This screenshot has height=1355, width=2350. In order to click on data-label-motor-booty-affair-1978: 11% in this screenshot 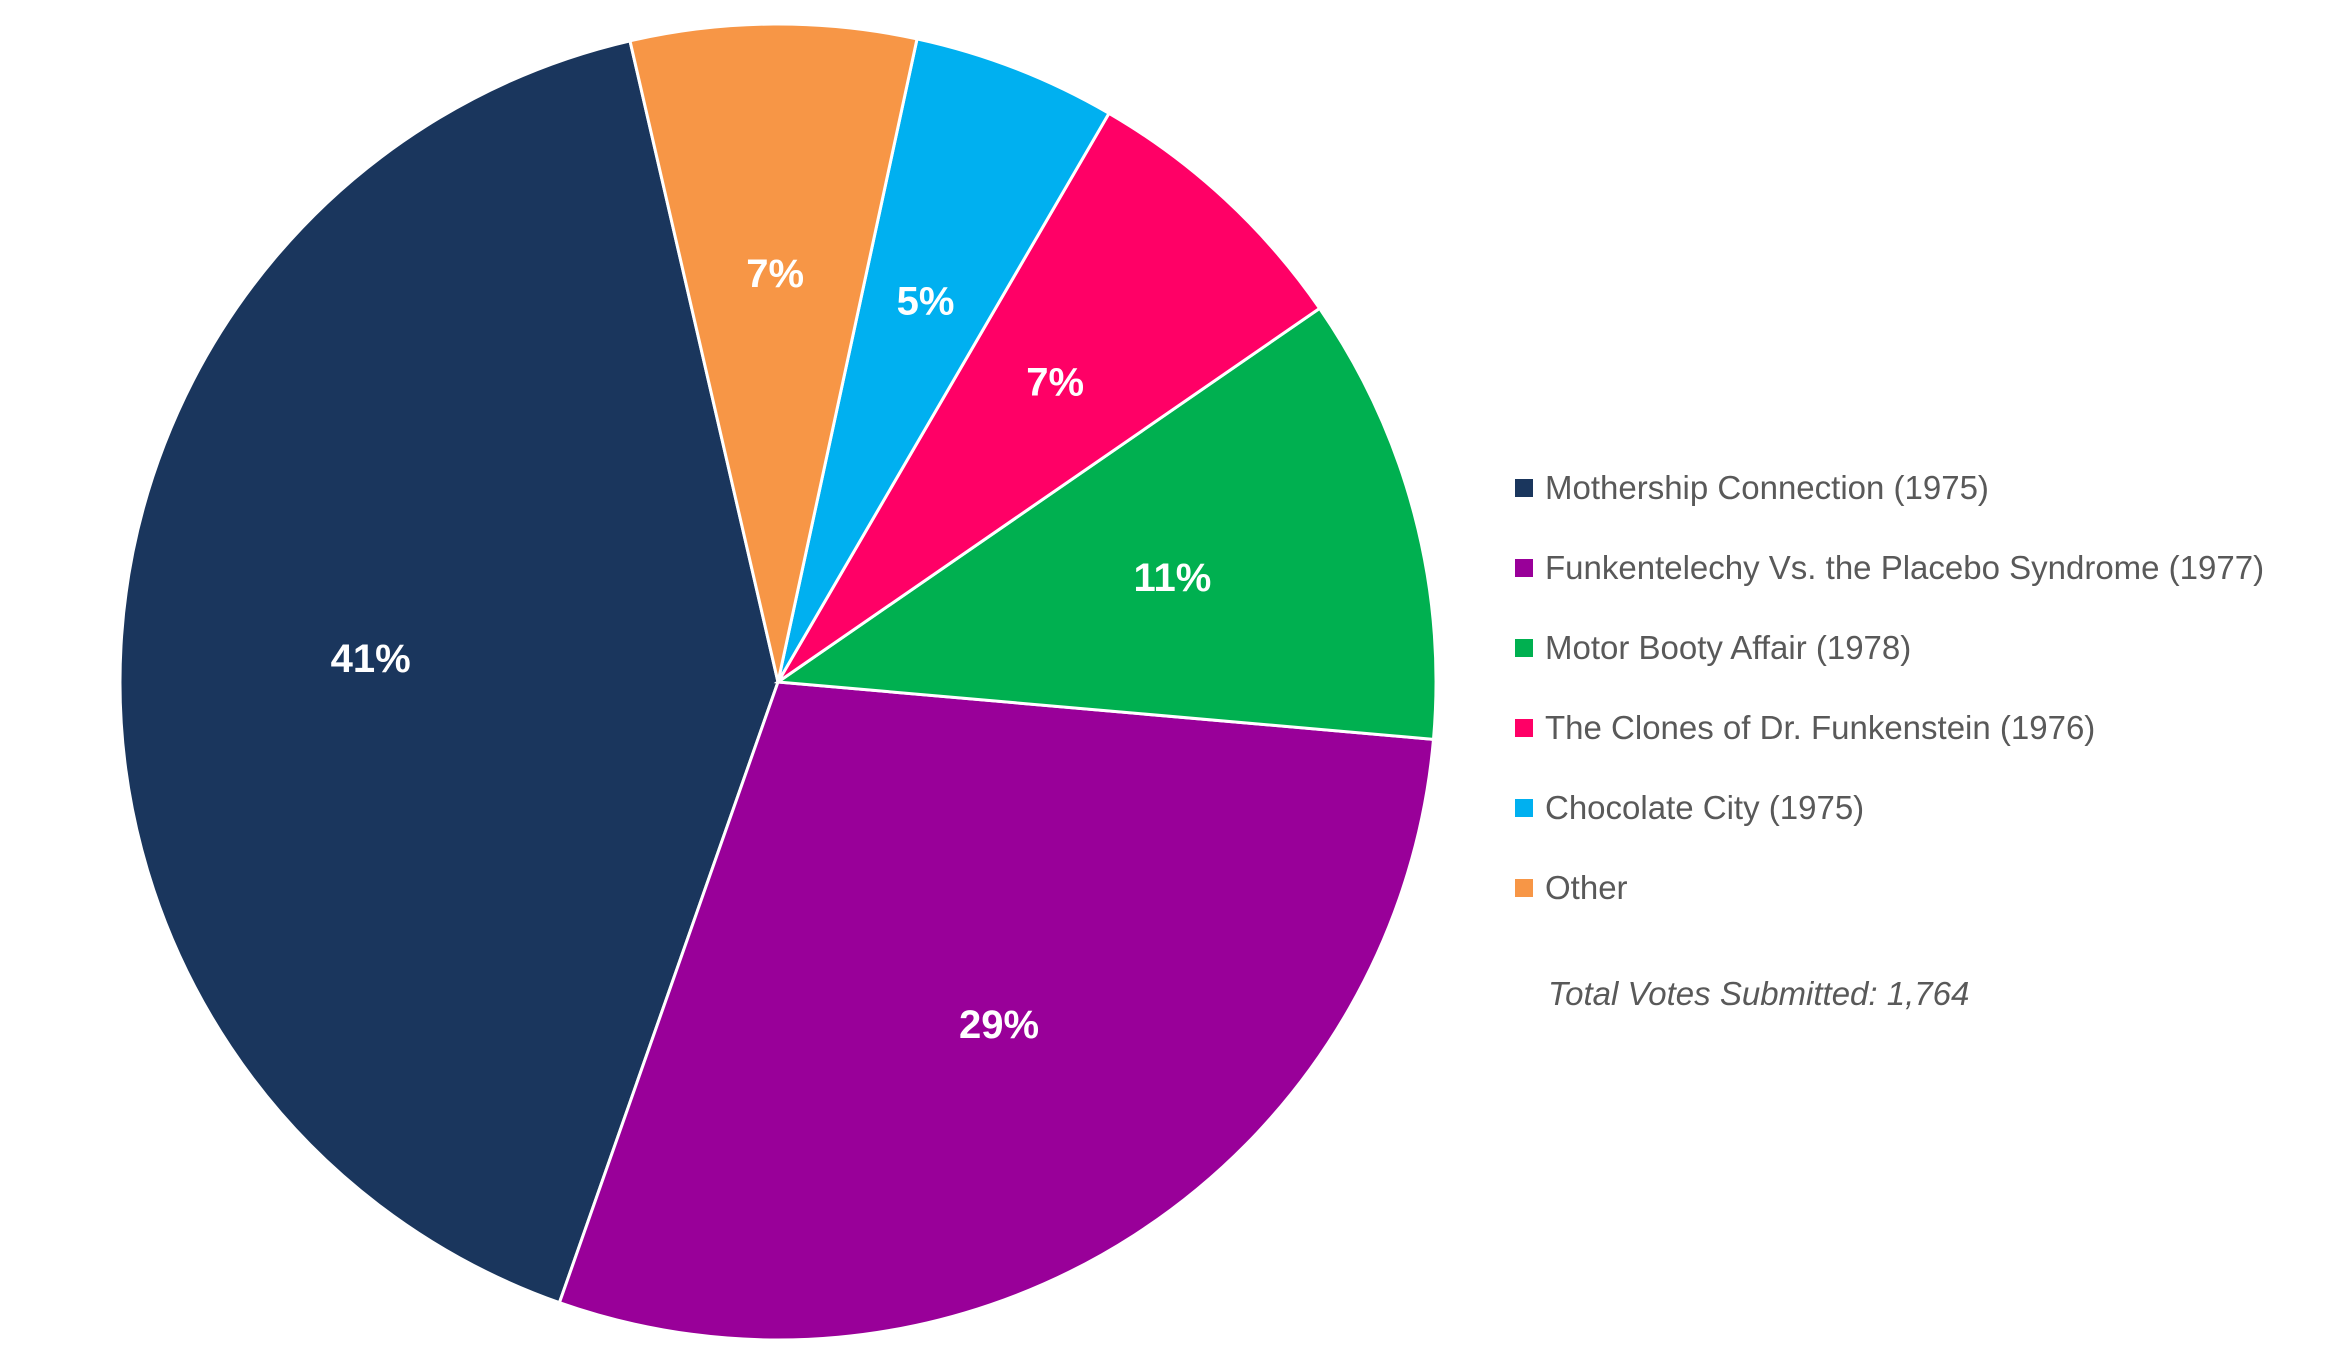, I will do `click(1172, 578)`.